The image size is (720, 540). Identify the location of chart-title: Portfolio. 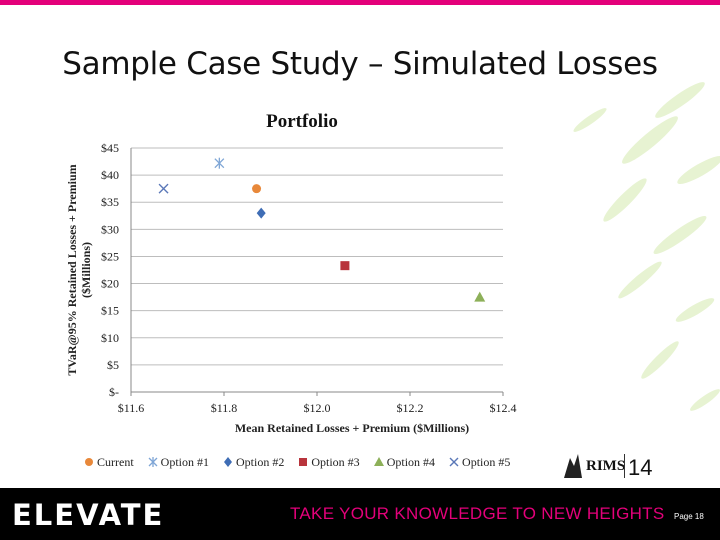
(302, 121).